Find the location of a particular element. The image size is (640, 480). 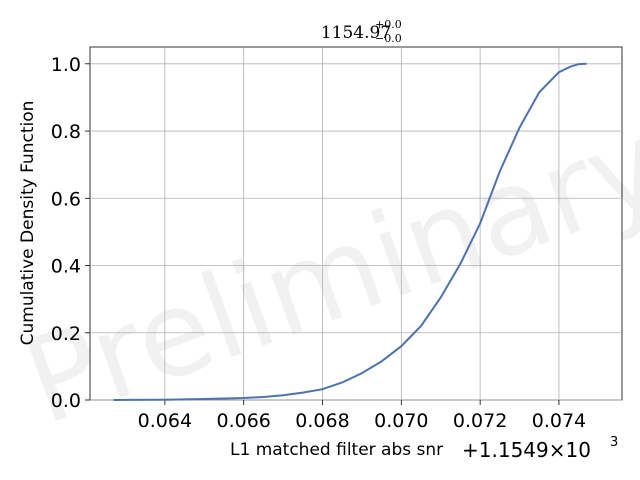

x-tick-label: 0.072 is located at coordinates (480, 421).